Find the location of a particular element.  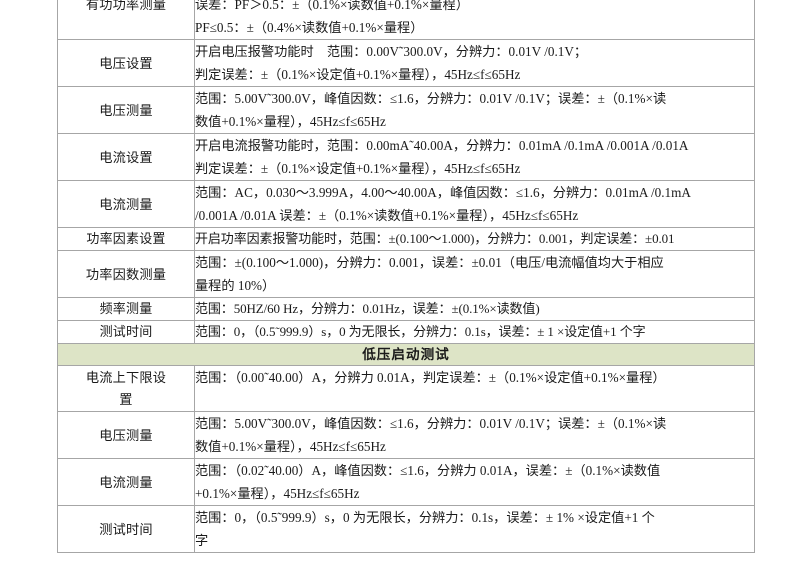

row-value-line: +0.1%×量程），45Hz≤f≤65Hz is located at coordinates (277, 493).